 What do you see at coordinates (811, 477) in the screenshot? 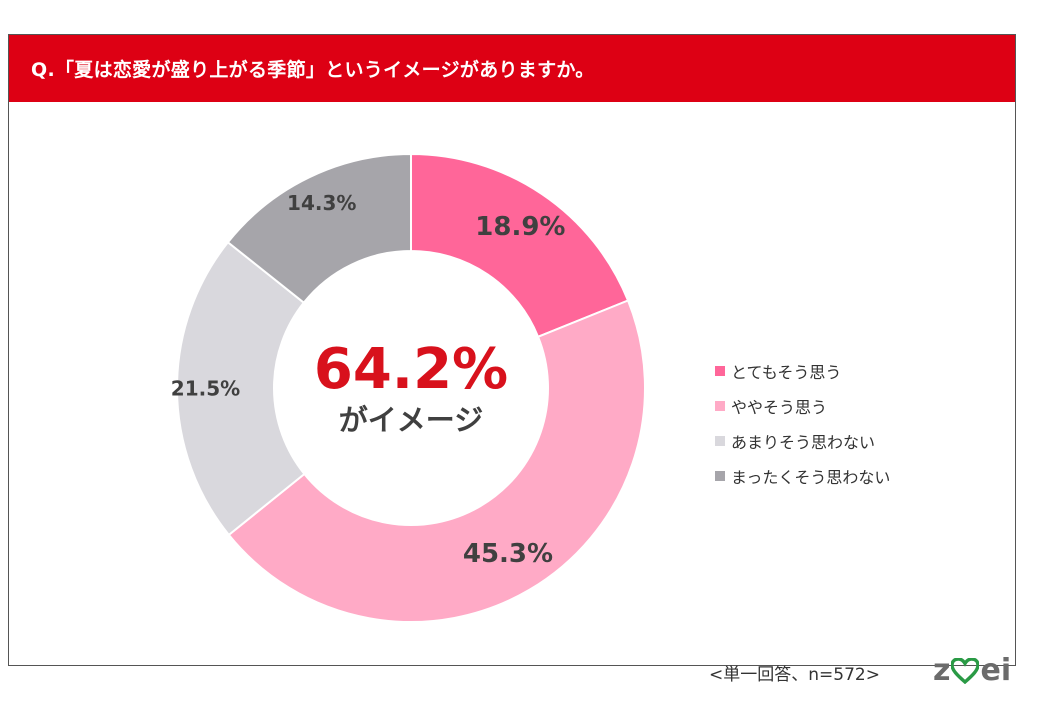
I see `legend-label: まったくそう思わない` at bounding box center [811, 477].